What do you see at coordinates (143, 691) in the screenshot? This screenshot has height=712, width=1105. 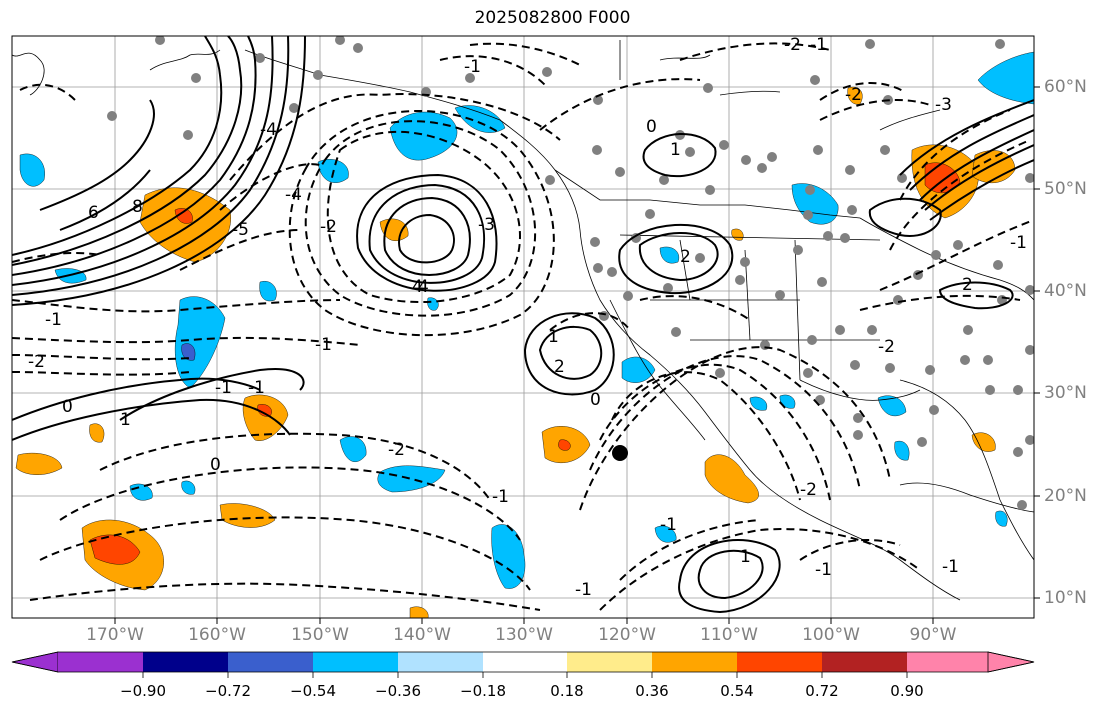 I see `colorbar-tick-label: −0.90` at bounding box center [143, 691].